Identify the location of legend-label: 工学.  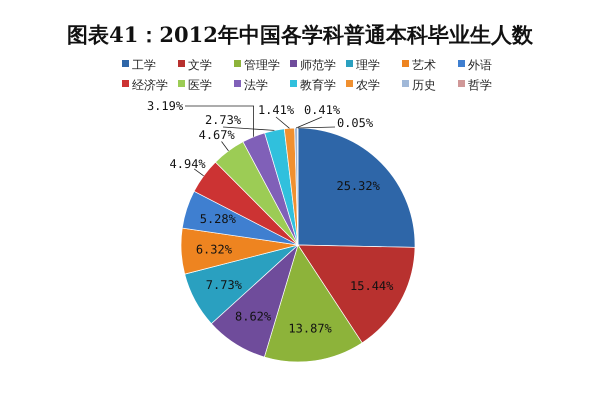
(144, 65).